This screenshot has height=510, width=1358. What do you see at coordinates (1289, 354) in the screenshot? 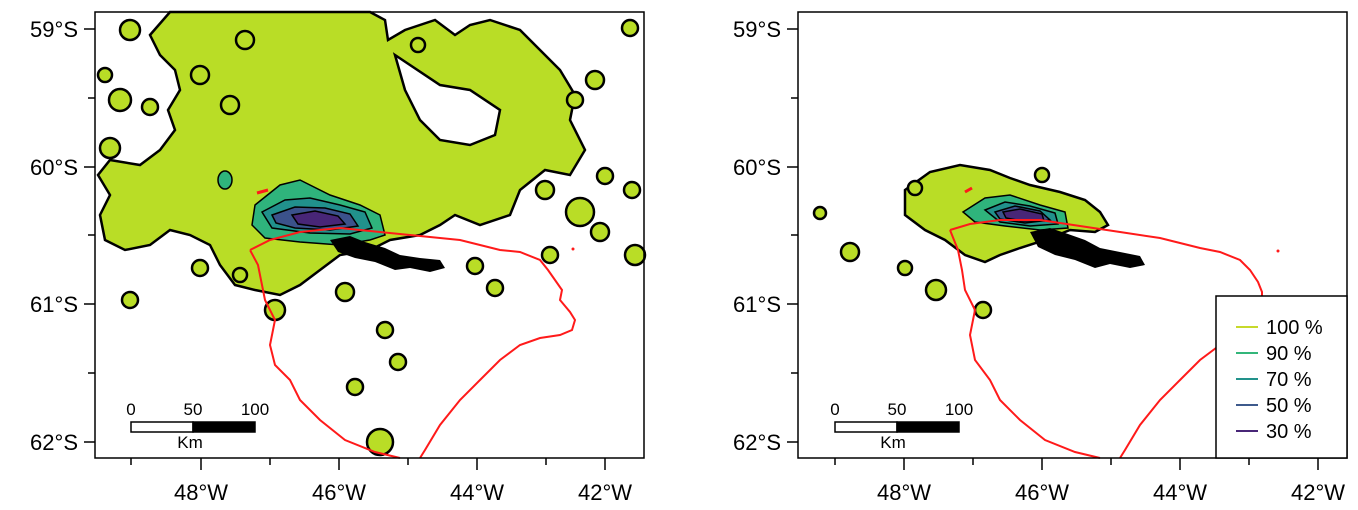
I see `legend-label: 90 %` at bounding box center [1289, 354].